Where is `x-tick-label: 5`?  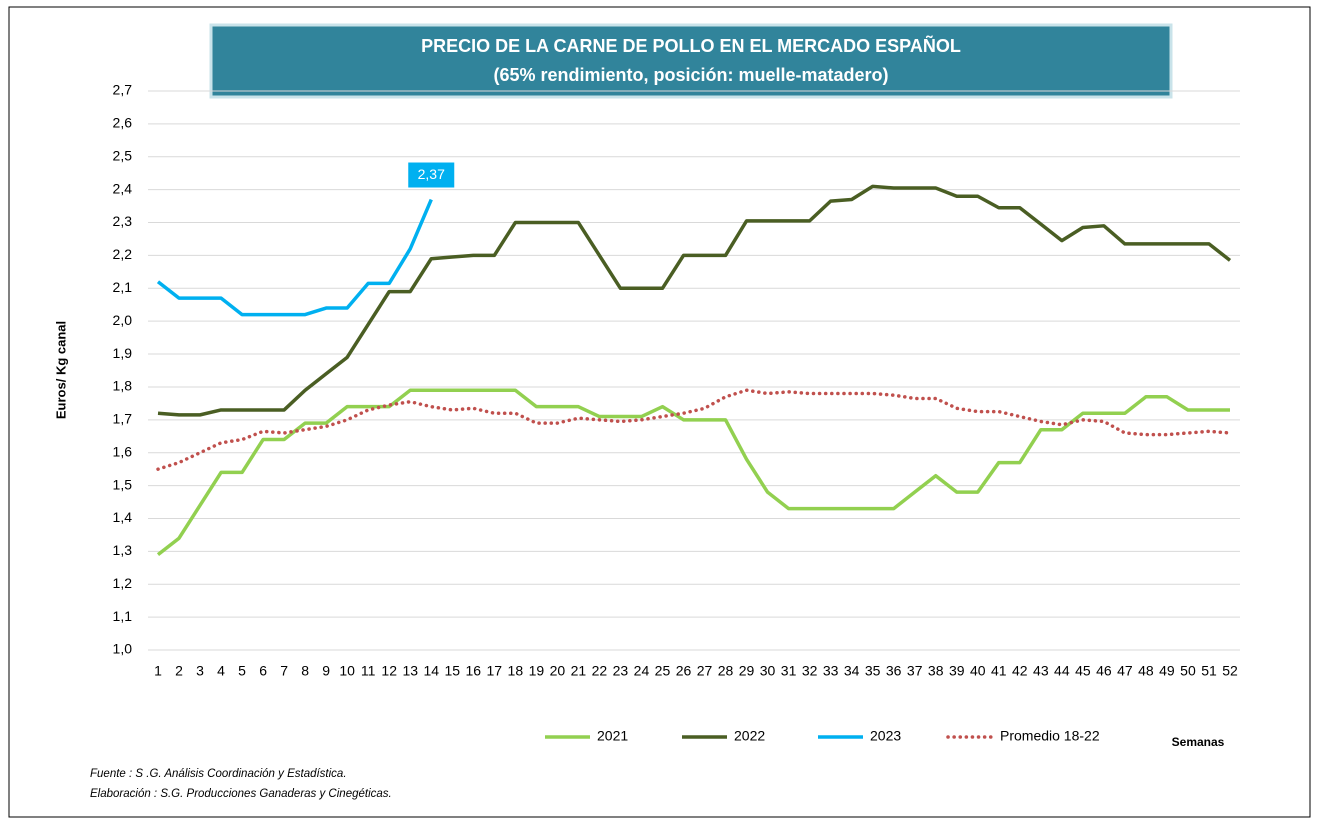
x-tick-label: 5 is located at coordinates (242, 671).